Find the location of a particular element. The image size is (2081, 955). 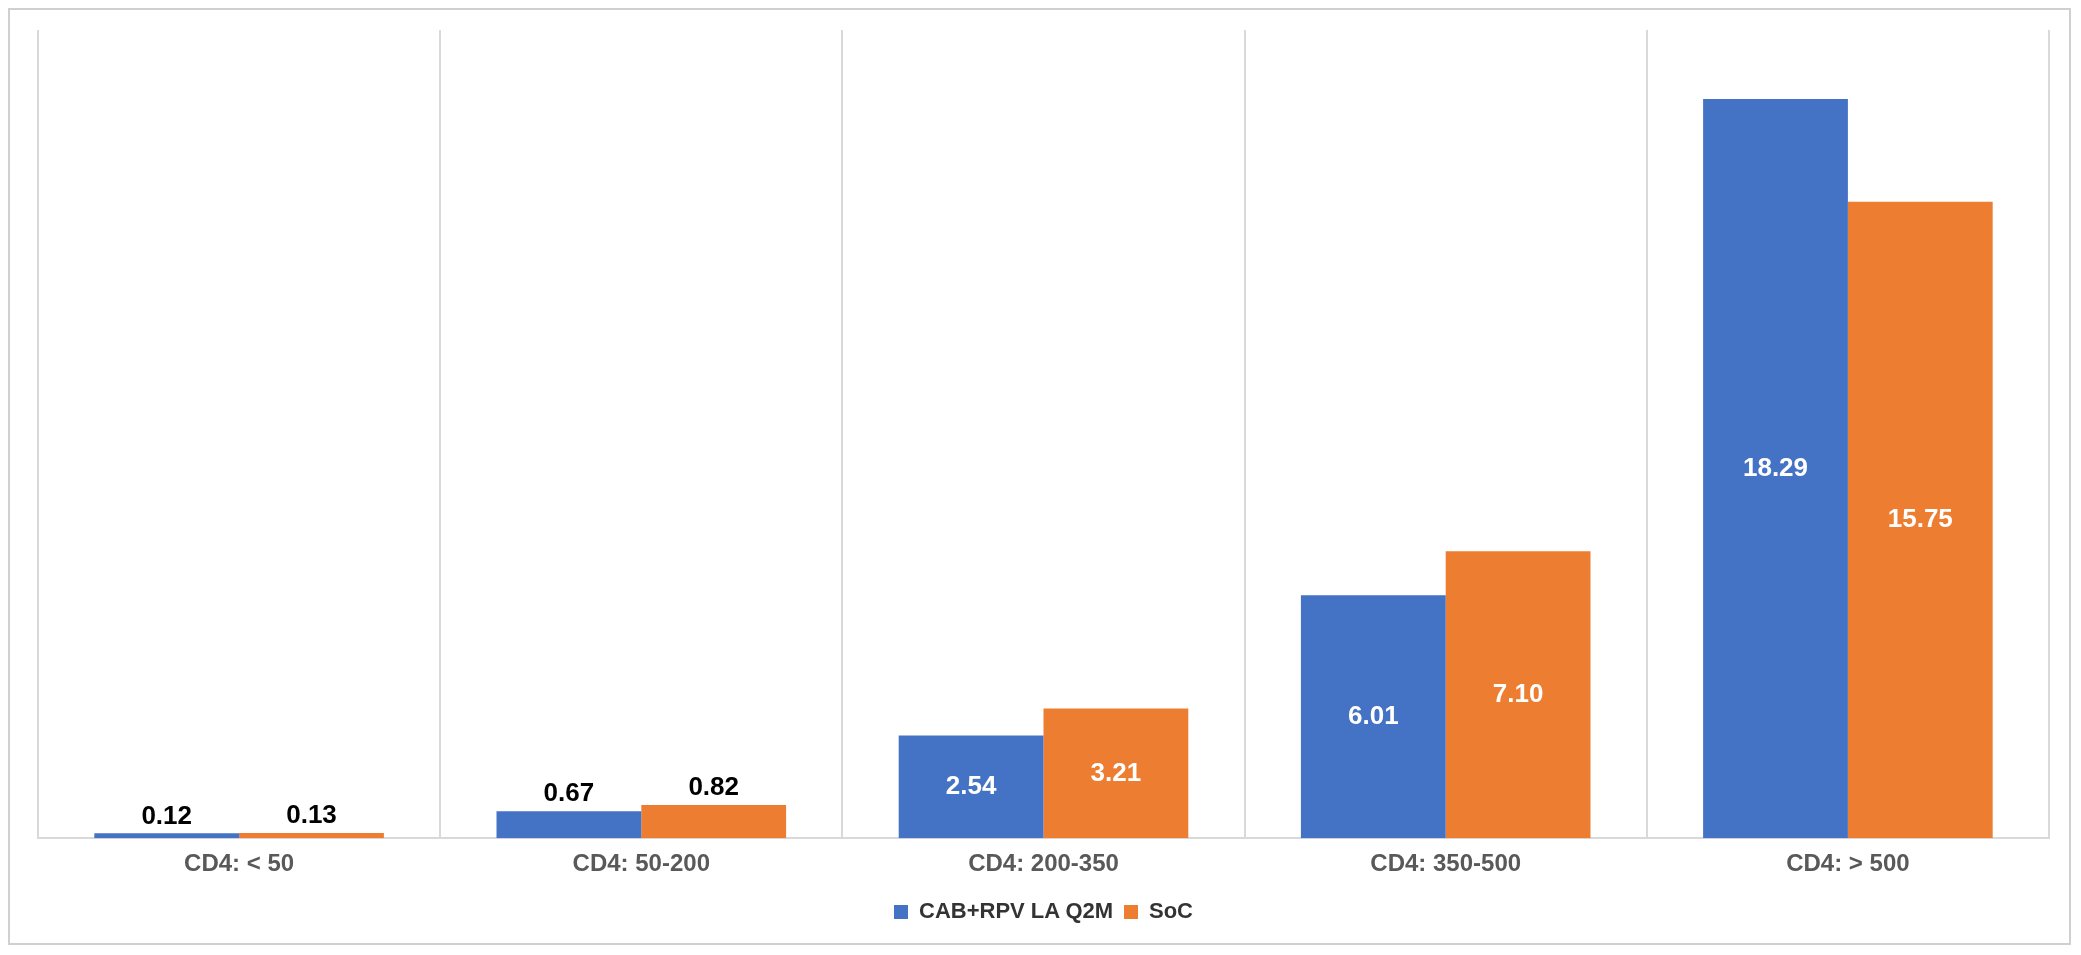

x-tick-label: CD4: 200-350 is located at coordinates (1043, 863).